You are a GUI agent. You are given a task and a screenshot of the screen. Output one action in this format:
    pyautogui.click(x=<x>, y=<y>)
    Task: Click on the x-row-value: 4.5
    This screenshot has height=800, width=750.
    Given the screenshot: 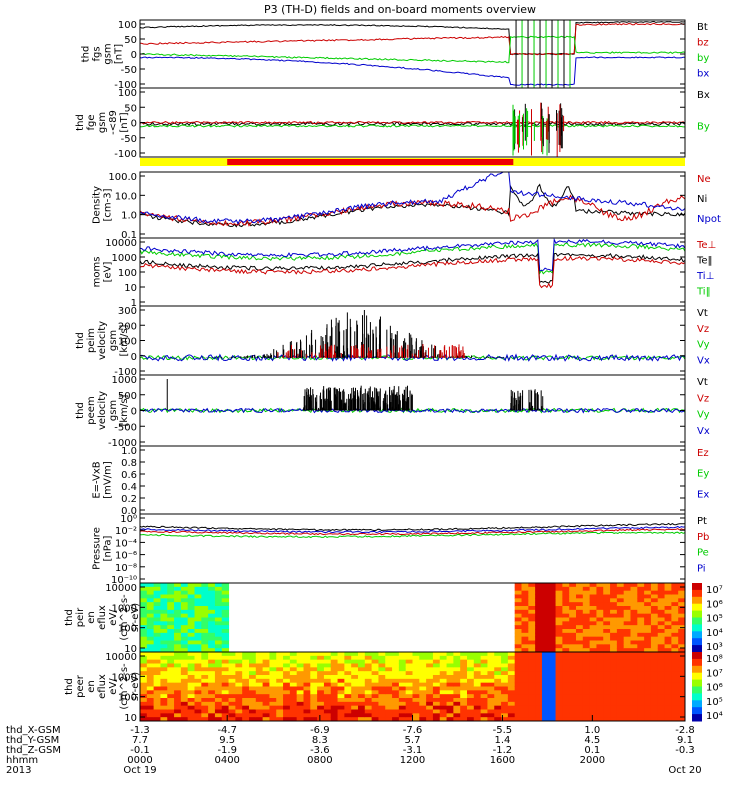 What is the action you would take?
    pyautogui.click(x=592, y=740)
    